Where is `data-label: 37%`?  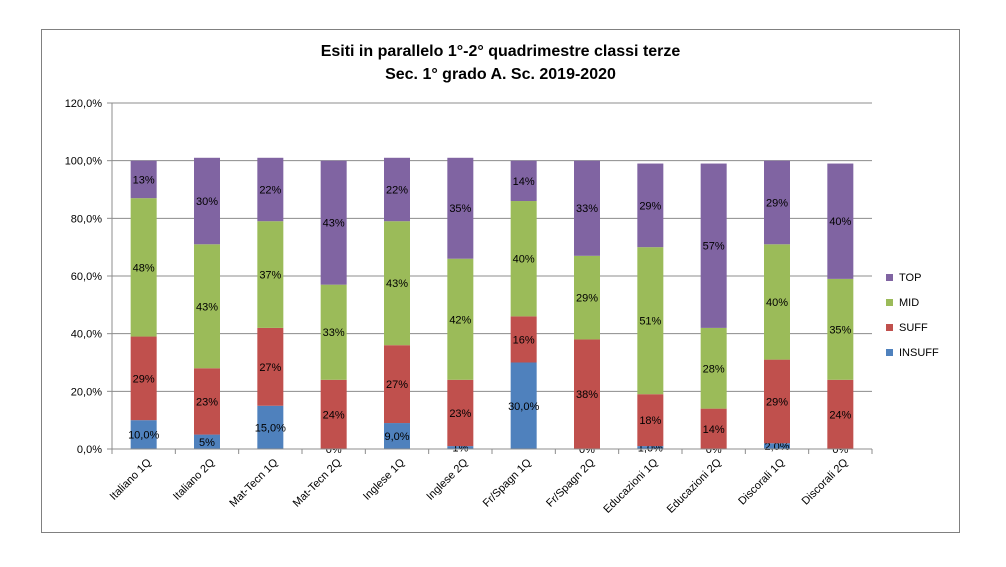
data-label: 37% is located at coordinates (270, 276).